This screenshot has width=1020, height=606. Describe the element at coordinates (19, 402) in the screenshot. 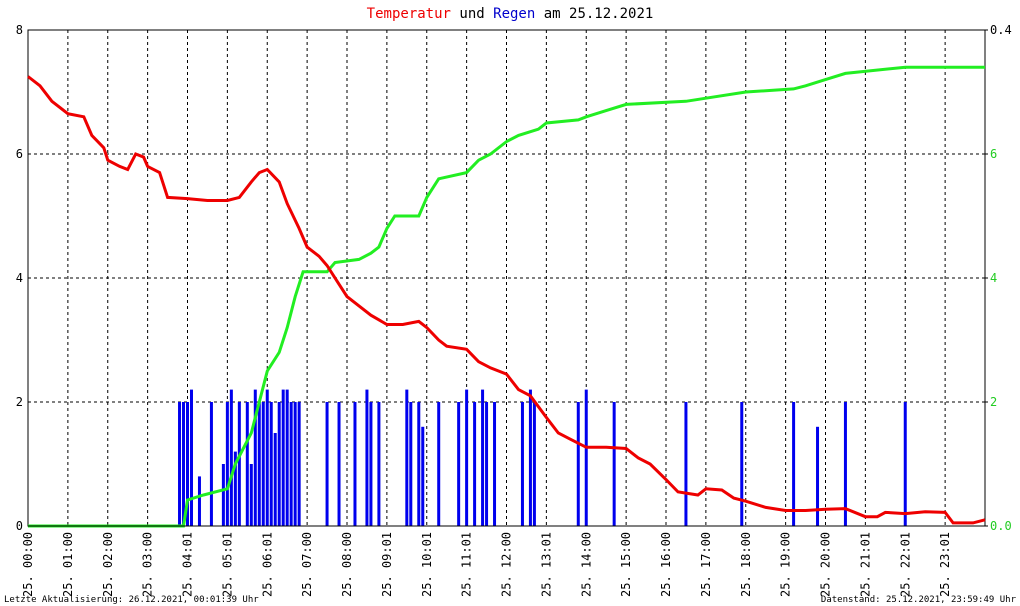

I see `y-tick-label: 2` at that location.